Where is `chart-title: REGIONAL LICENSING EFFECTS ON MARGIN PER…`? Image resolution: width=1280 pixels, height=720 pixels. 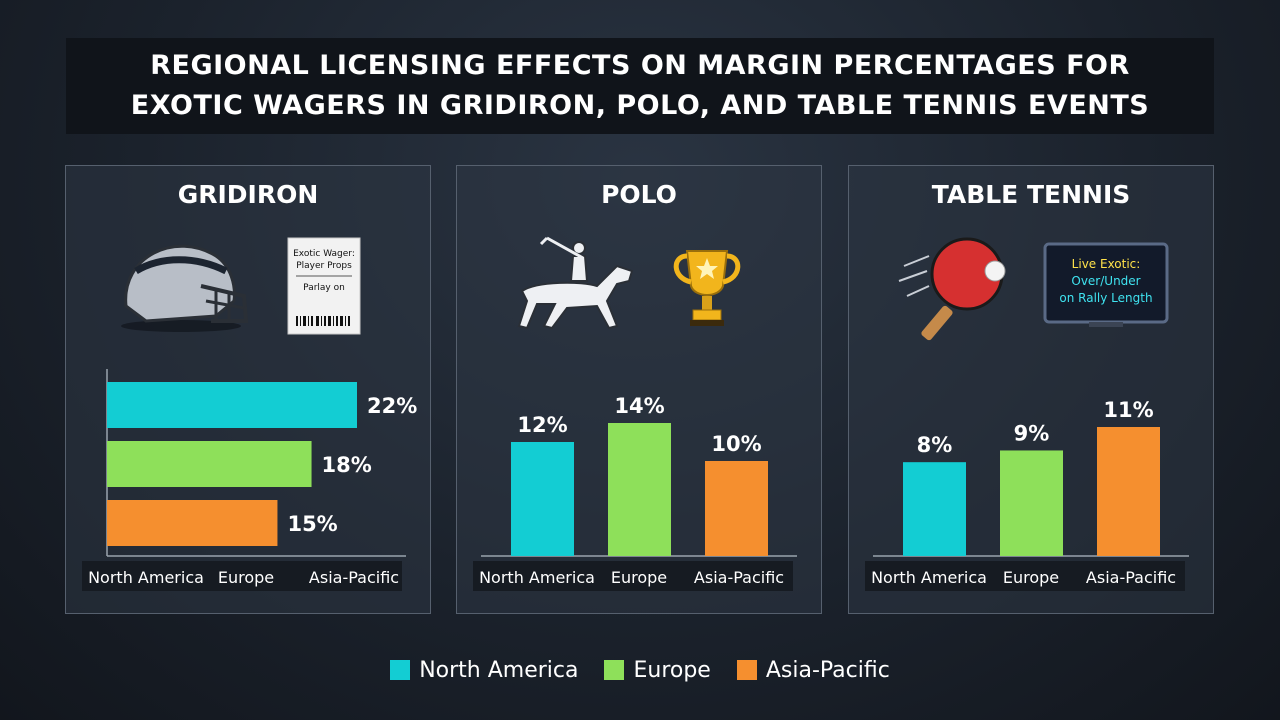
chart-title: REGIONAL LICENSING EFFECTS ON MARGIN PER… is located at coordinates (640, 86).